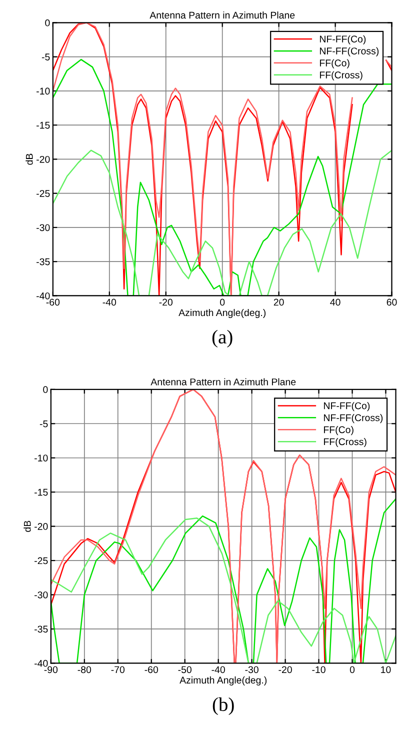 This screenshot has width=401, height=732. I want to click on x-tick-label: -50, so click(185, 670).